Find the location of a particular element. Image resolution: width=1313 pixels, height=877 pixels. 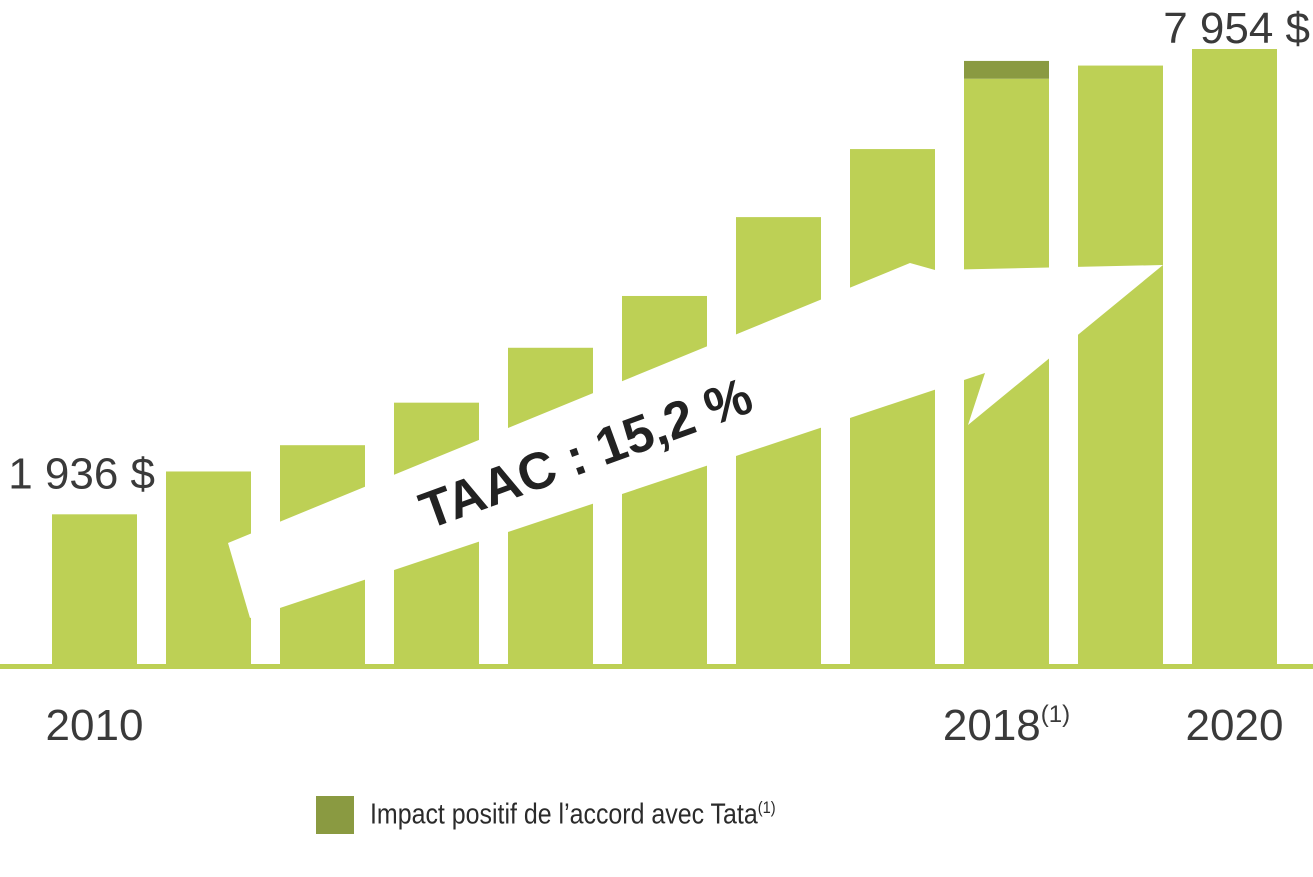

x-tick-label-2018: 2018(1) is located at coordinates (1006, 725).